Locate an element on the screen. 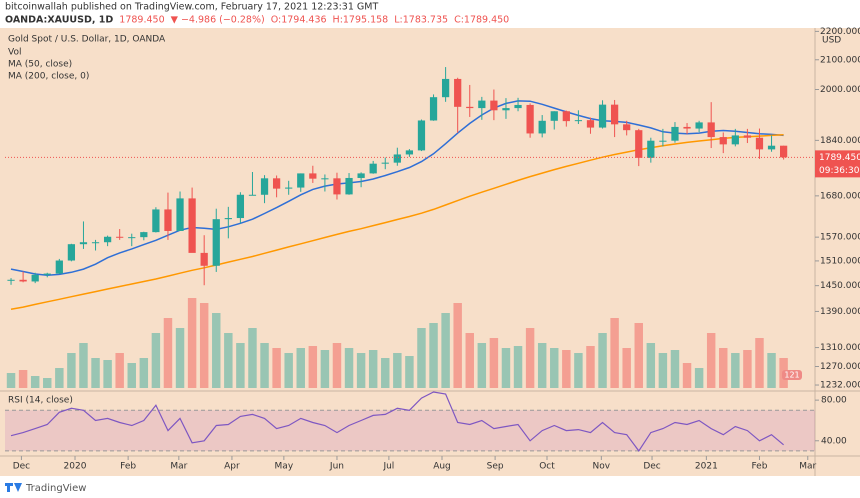 The image size is (860, 498). legend-title: Gold Spot / U.S. Dollar, 1D, OANDA is located at coordinates (87, 40).